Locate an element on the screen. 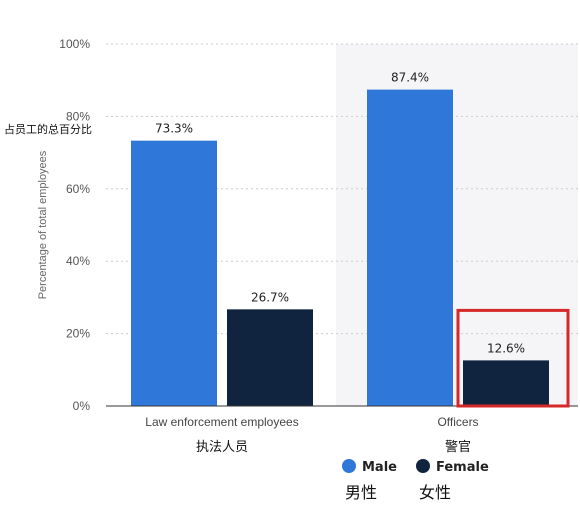  y-axis-label: Percentage of total employees is located at coordinates (43, 224).